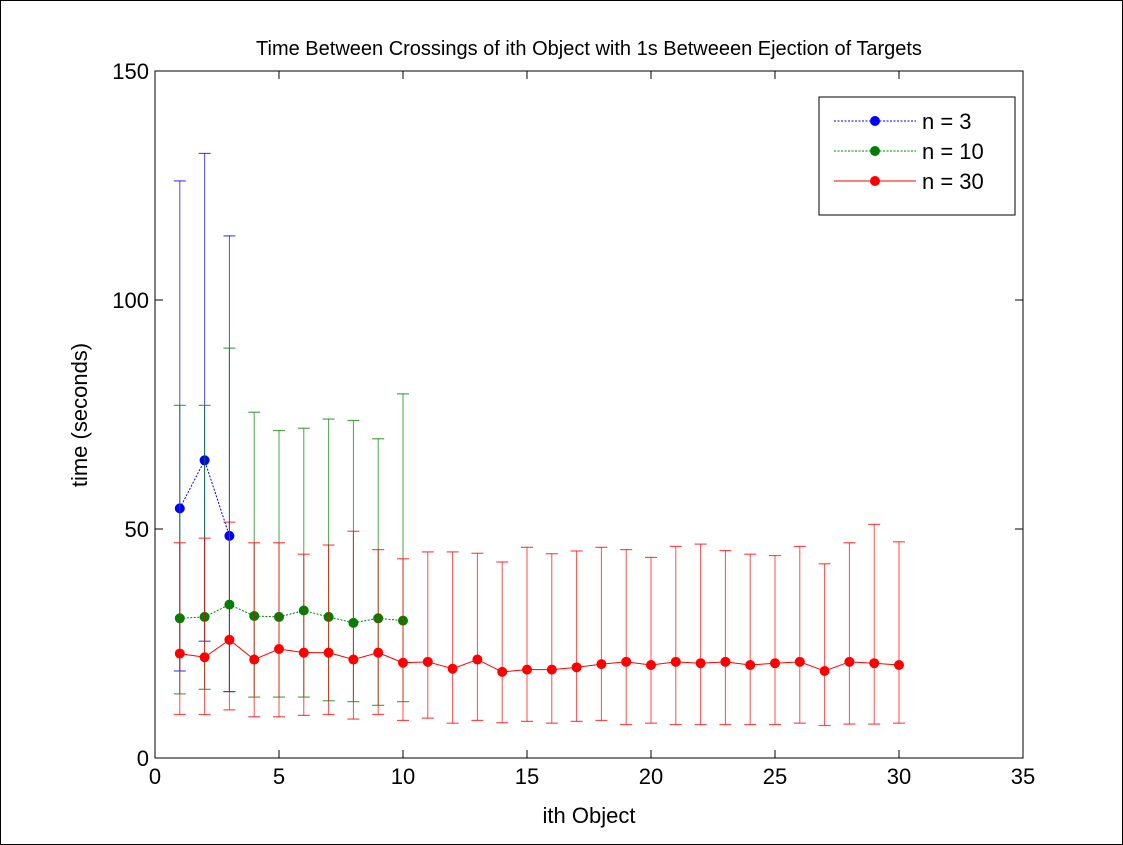 Image resolution: width=1123 pixels, height=845 pixels. What do you see at coordinates (899, 776) in the screenshot?
I see `x-tick-label: 30` at bounding box center [899, 776].